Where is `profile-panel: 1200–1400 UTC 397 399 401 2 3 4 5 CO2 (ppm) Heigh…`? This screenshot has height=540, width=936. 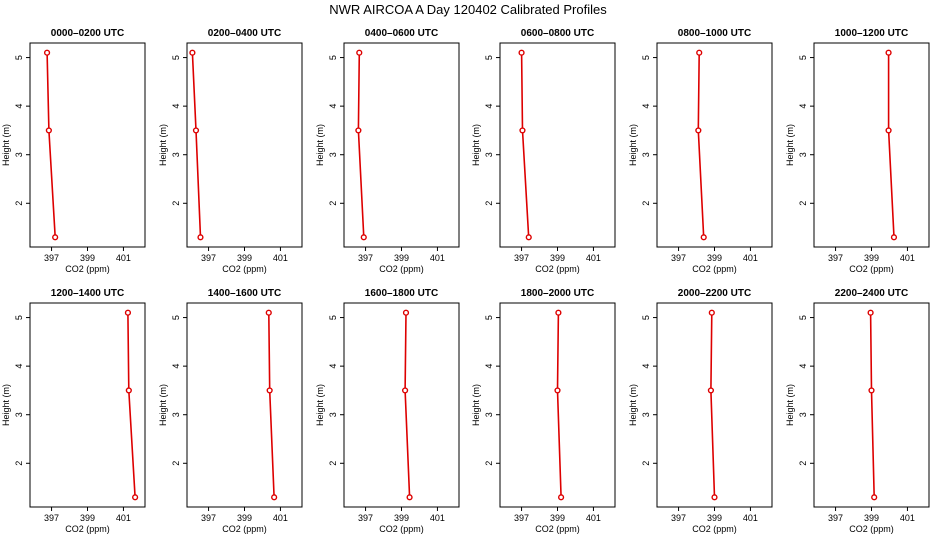 profile-panel: 1200–1400 UTC 397 399 401 2 3 4 5 CO2 (ppm) Heigh… is located at coordinates (73, 411).